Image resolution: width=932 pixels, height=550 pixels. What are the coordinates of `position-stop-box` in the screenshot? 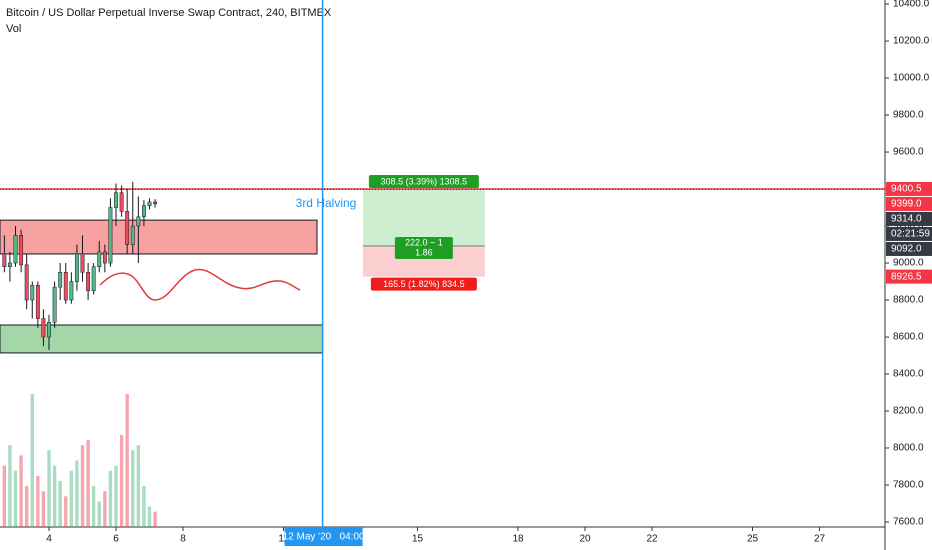 It's located at (423, 284).